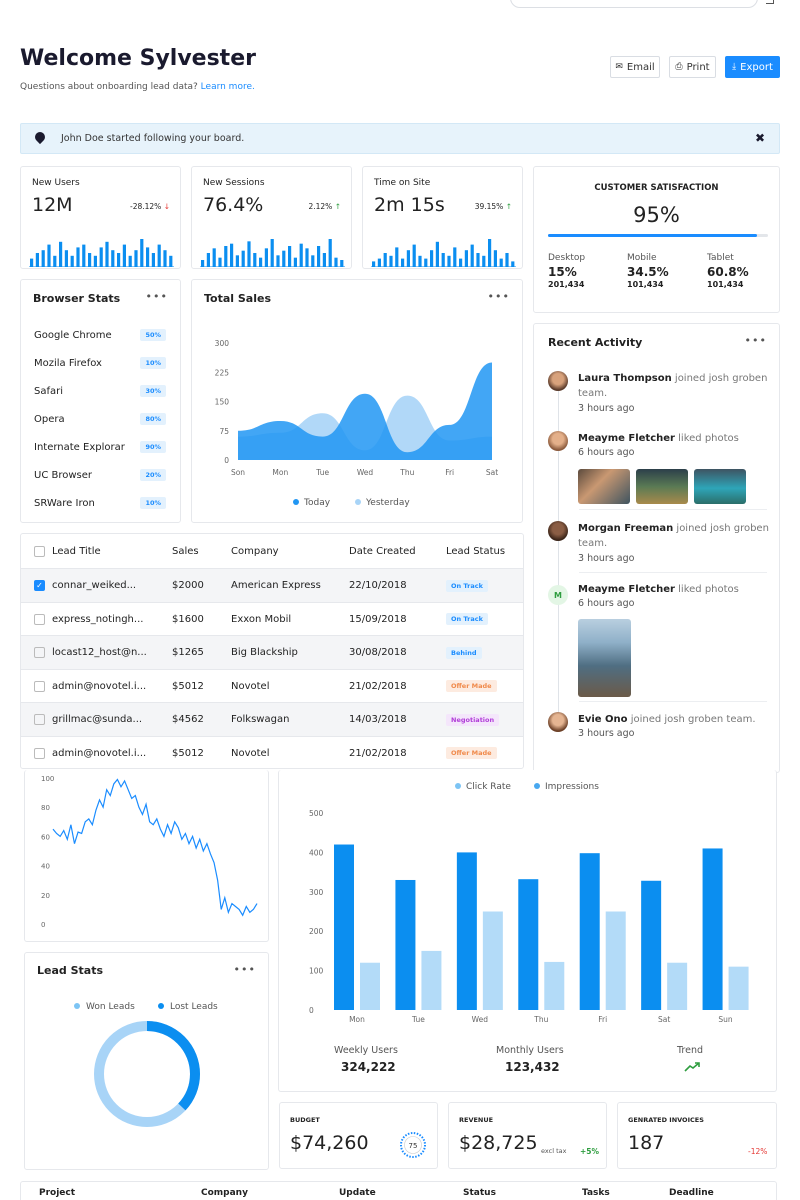  I want to click on page-title: Welcome Sylvester, so click(138, 58).